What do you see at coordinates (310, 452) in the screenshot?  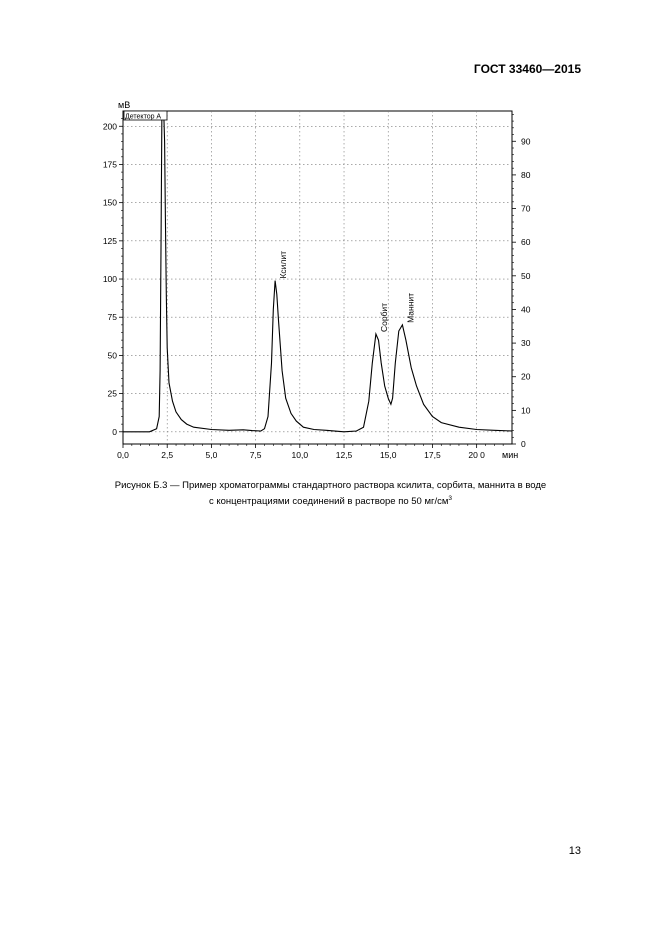 I see `x-axis: 0,0 2,5 5,0 7,5 10,0 12,5 15,0 17,5 20 0` at bounding box center [310, 452].